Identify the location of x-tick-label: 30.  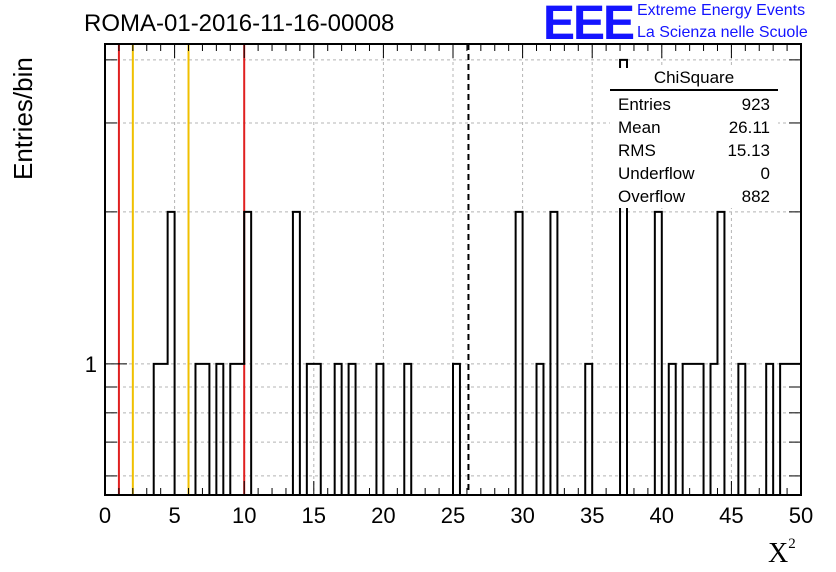
(522, 515).